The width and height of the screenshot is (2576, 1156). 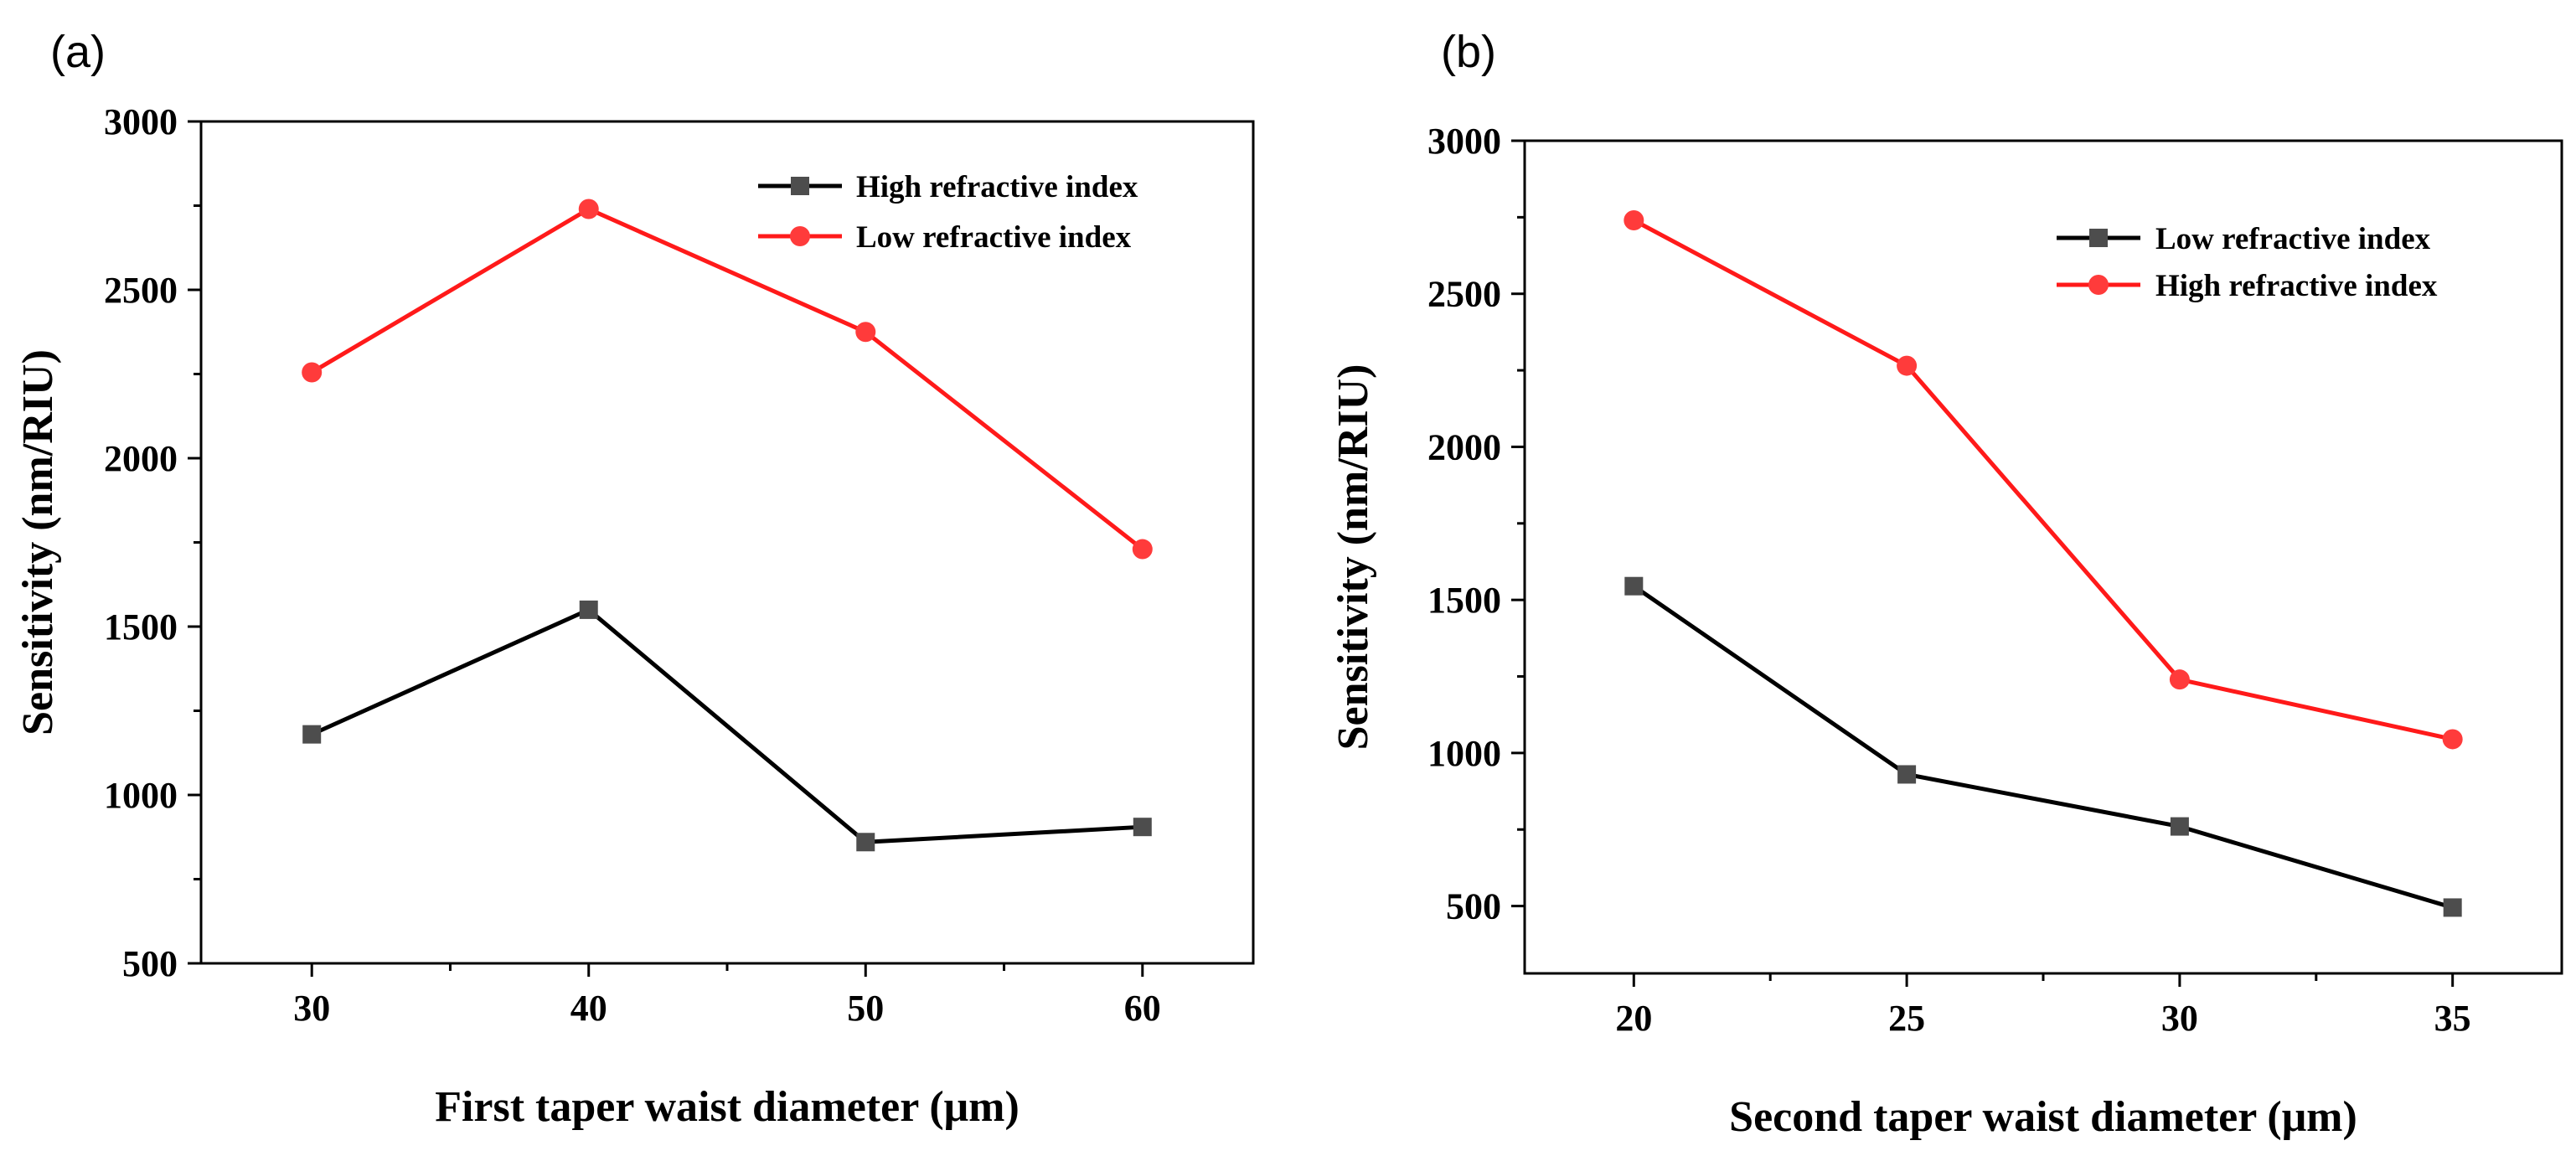 What do you see at coordinates (588, 1008) in the screenshot?
I see `x-tick-label: 40` at bounding box center [588, 1008].